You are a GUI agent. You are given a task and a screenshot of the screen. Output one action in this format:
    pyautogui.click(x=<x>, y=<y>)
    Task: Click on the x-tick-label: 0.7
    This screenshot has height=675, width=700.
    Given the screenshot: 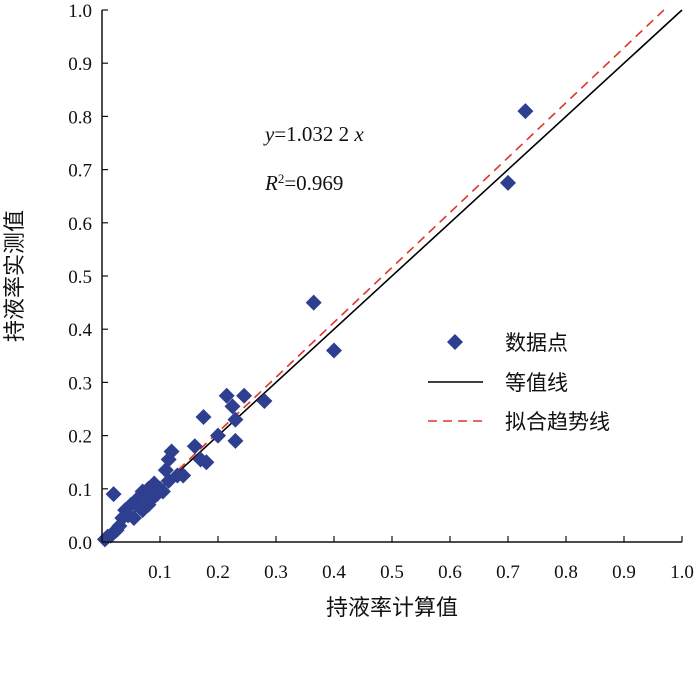 What is the action you would take?
    pyautogui.click(x=508, y=572)
    